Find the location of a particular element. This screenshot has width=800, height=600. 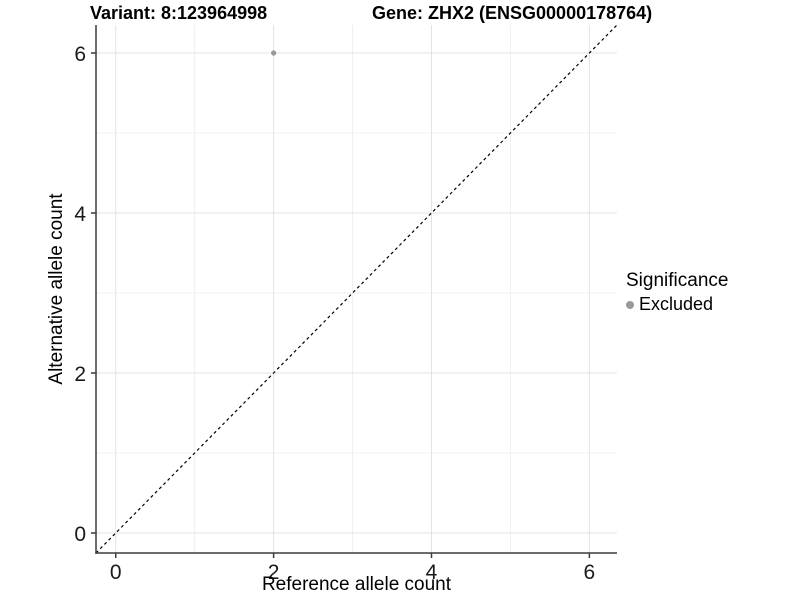

legend-item-label: Excluded is located at coordinates (676, 304).